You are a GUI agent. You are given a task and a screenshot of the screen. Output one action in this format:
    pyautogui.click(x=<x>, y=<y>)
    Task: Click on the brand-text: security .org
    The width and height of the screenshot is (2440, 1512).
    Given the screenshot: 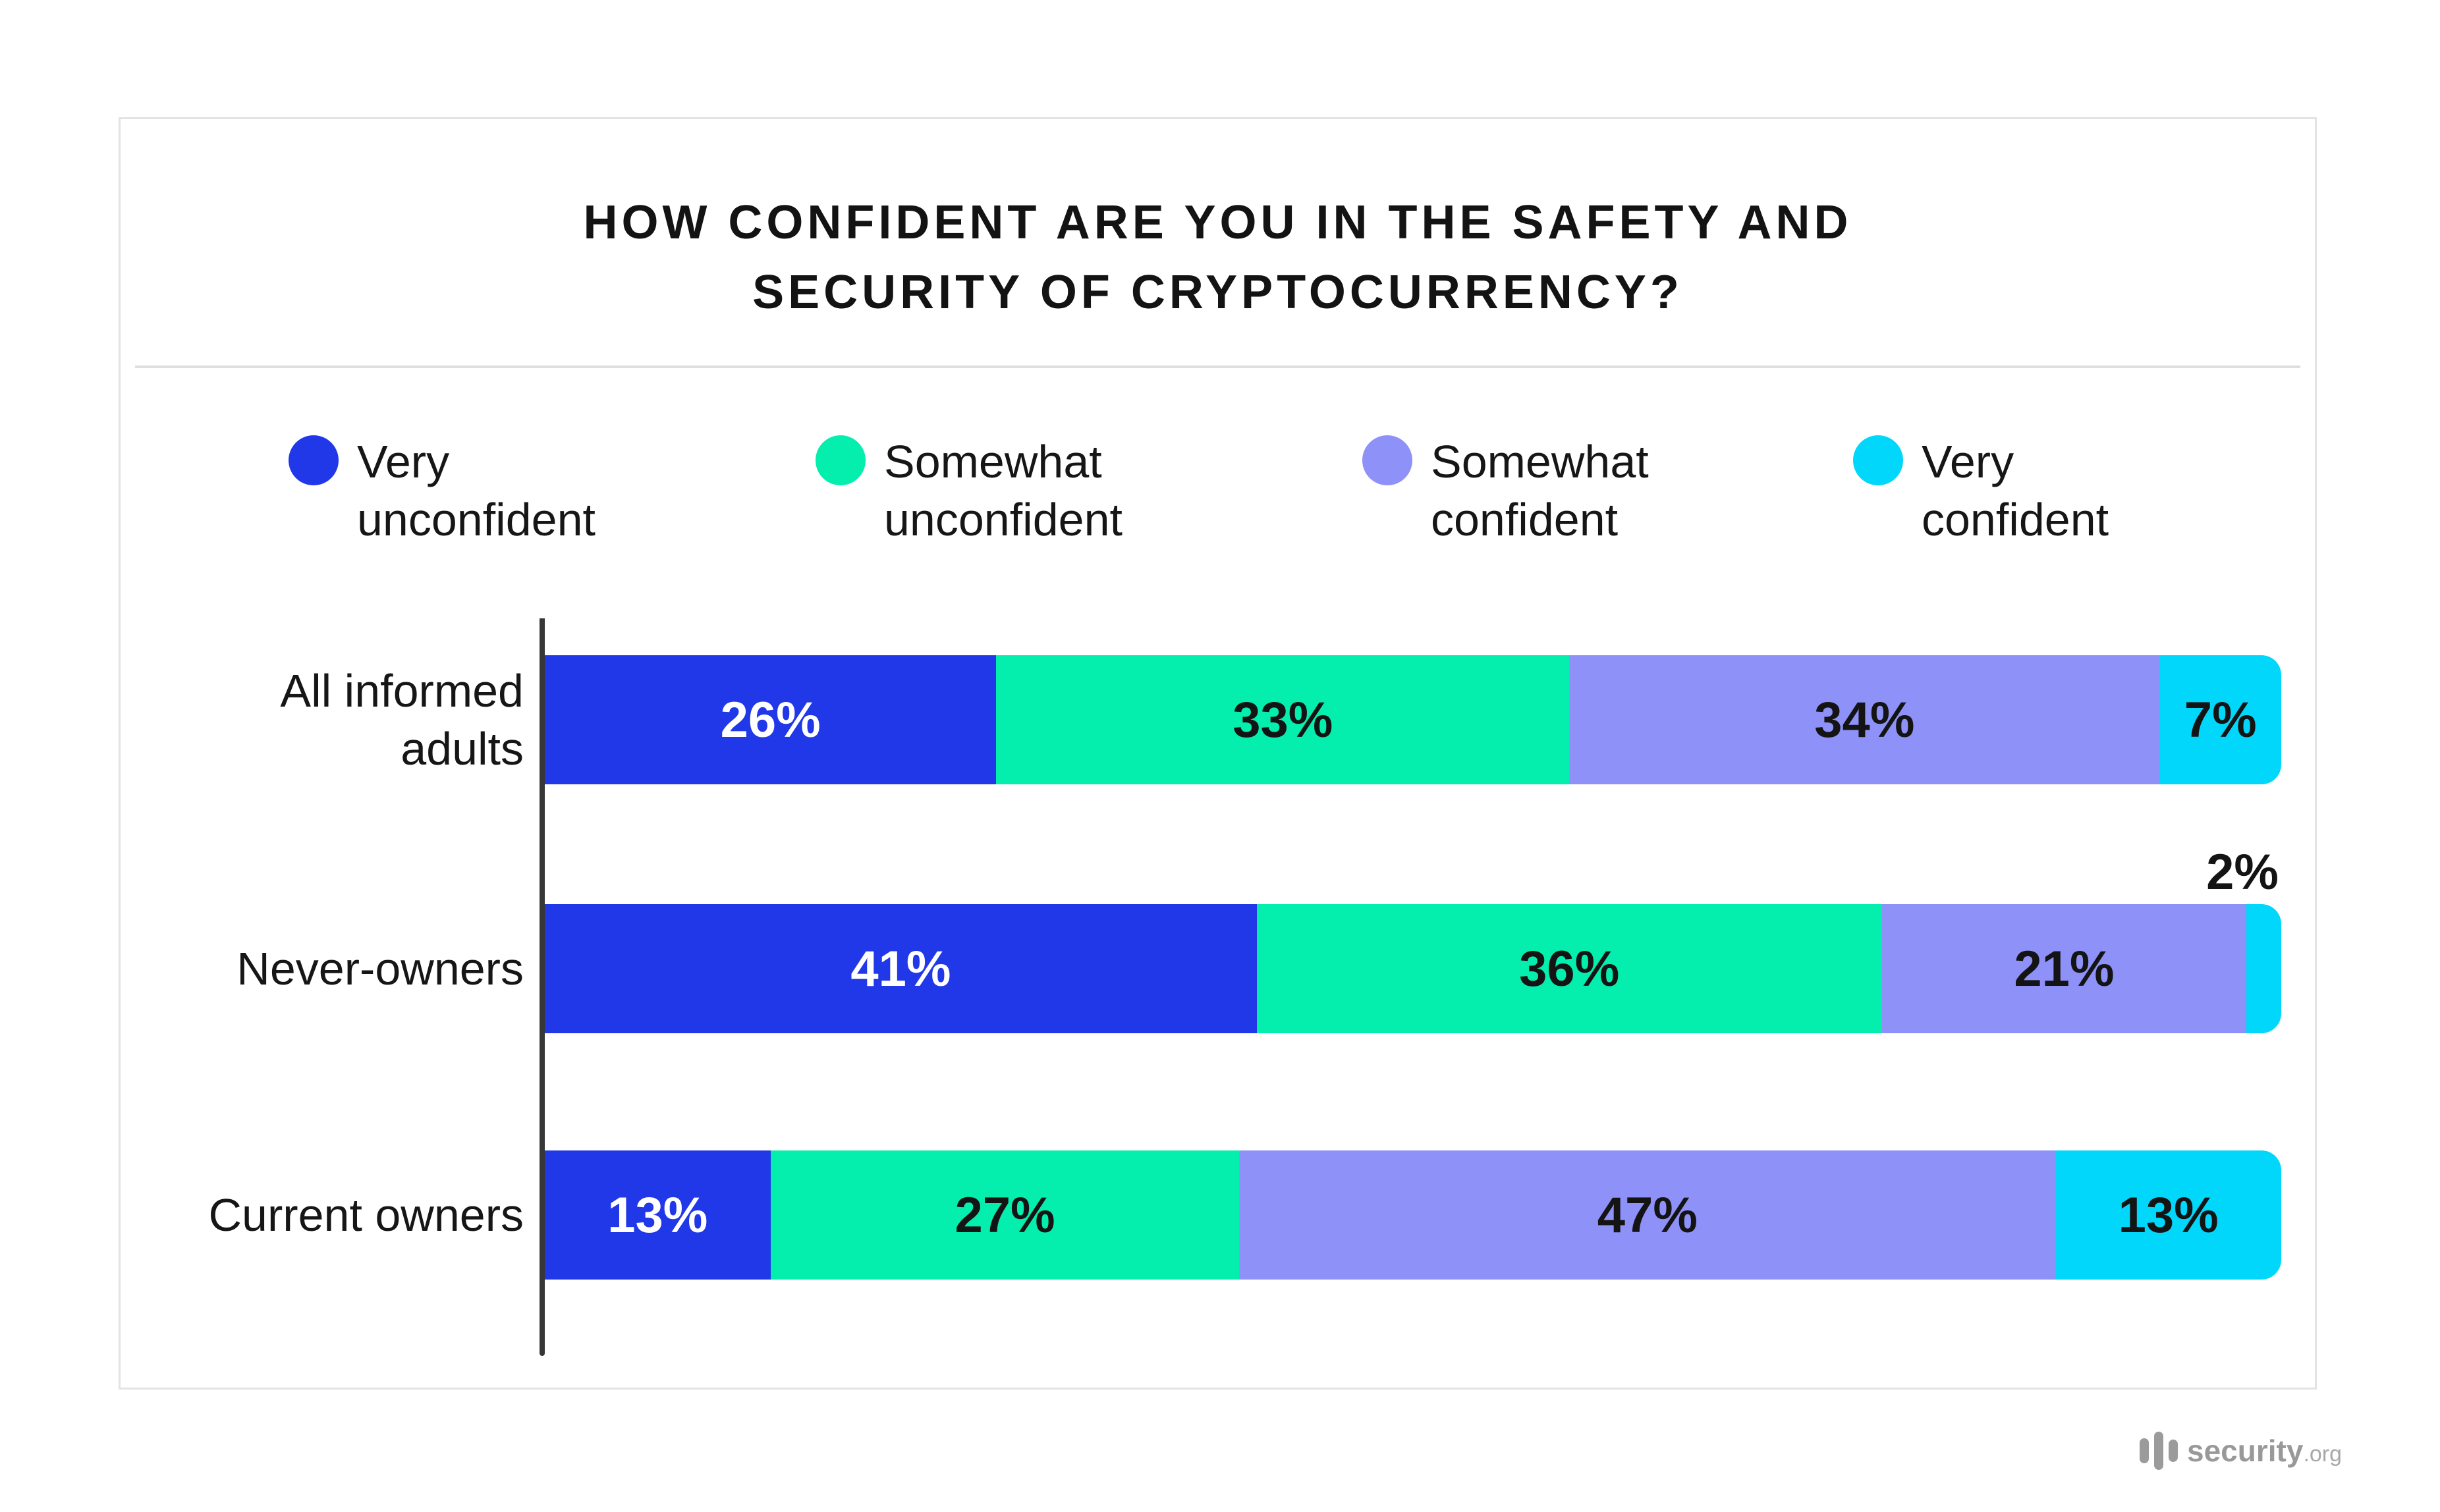 What is the action you would take?
    pyautogui.click(x=2264, y=1451)
    